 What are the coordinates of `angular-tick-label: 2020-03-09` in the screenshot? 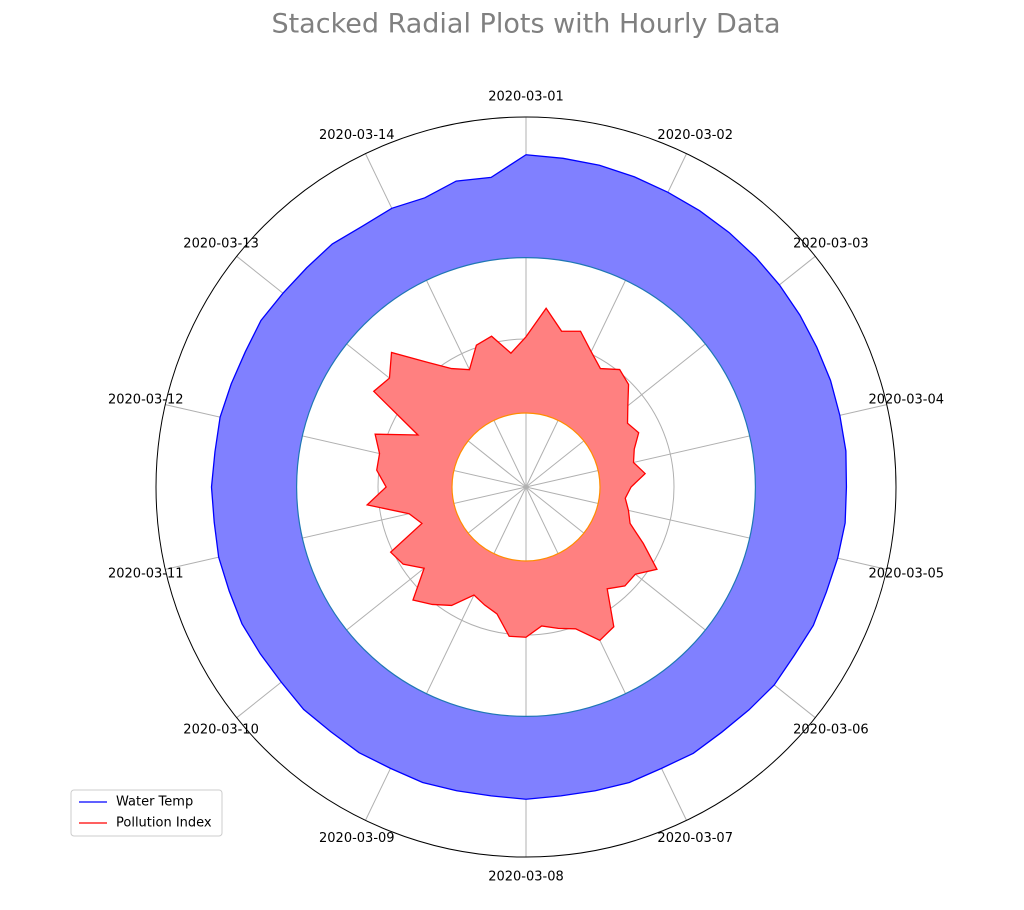 It's located at (357, 838).